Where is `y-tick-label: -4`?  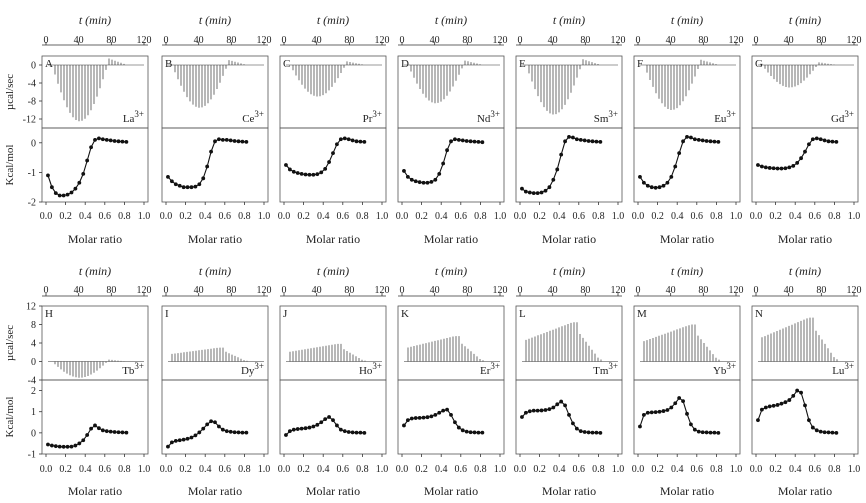
y-tick-label: -4 is located at coordinates (32, 381).